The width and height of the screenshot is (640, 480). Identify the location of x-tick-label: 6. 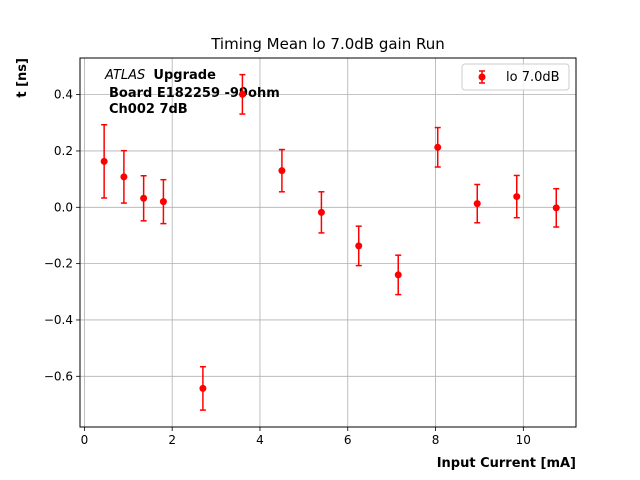
(348, 440).